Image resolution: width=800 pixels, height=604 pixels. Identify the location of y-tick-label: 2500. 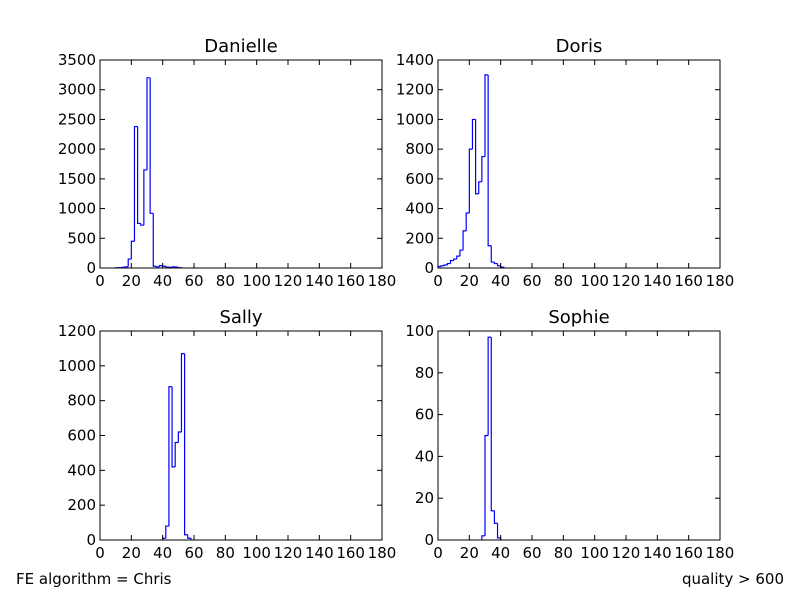
(77, 119).